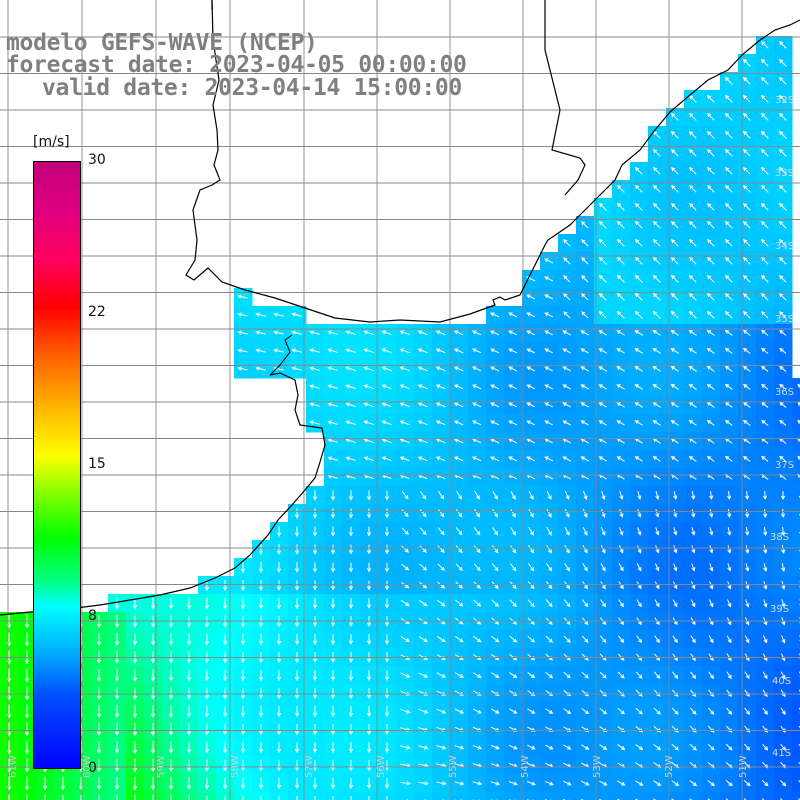 The width and height of the screenshot is (800, 800). I want to click on lon-label: 51W, so click(743, 766).